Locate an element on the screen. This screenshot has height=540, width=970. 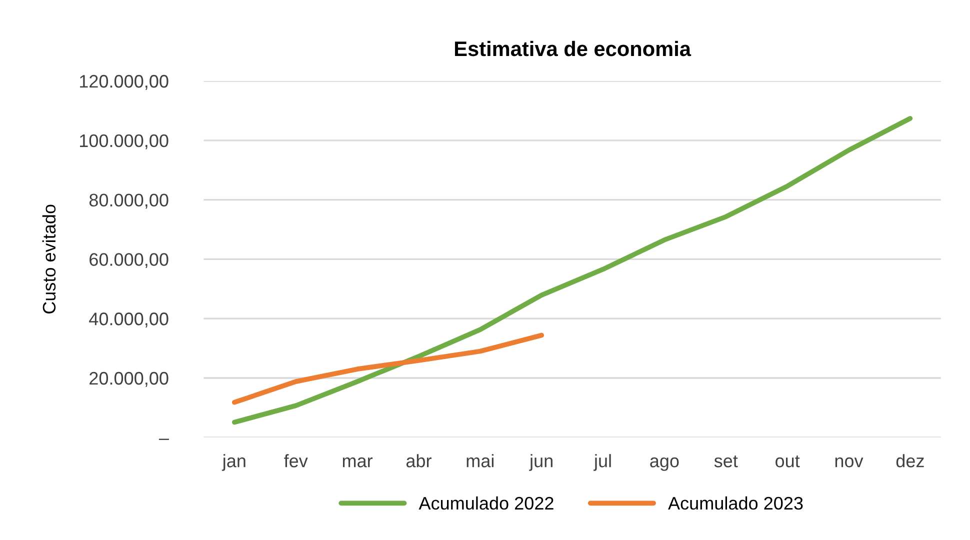
legend-label: Acumulado 2023 is located at coordinates (735, 503).